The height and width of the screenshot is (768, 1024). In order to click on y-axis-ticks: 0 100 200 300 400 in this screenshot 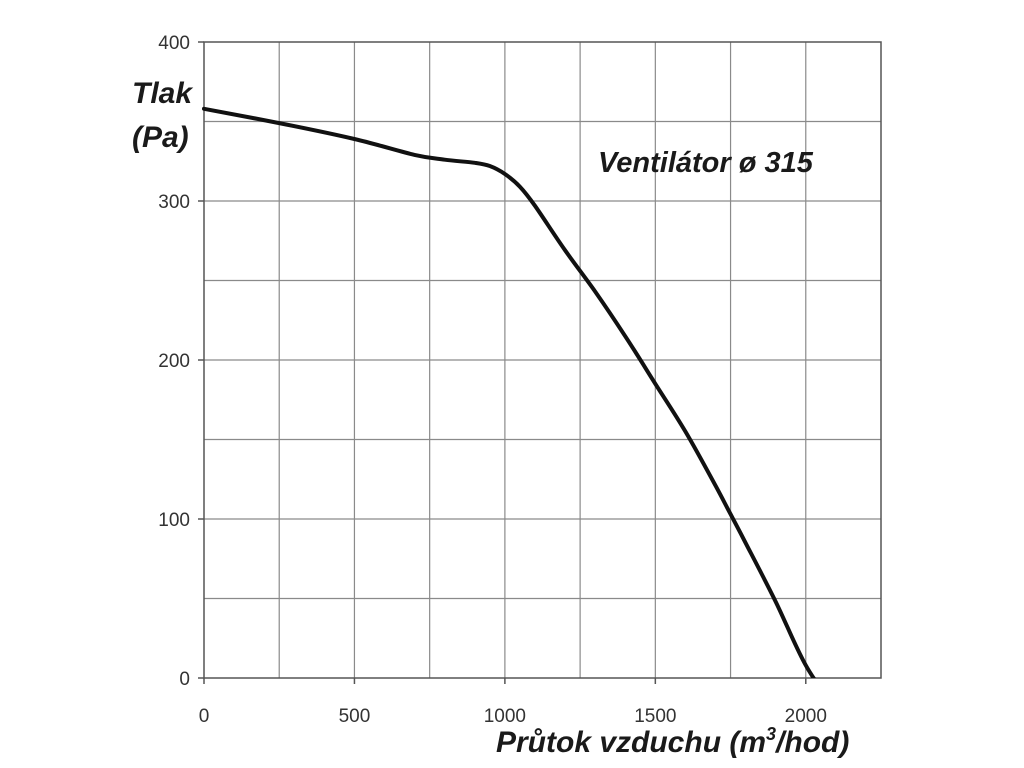, I will do `click(181, 361)`.